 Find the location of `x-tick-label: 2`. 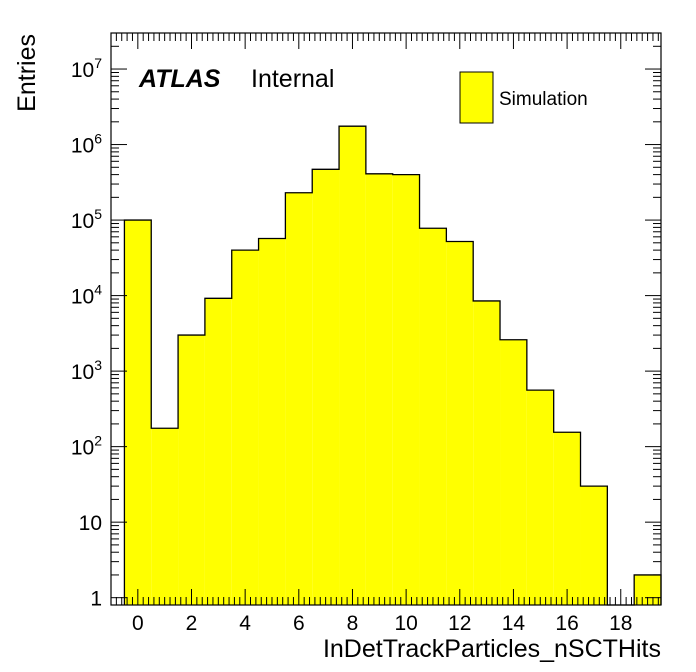

x-tick-label: 2 is located at coordinates (192, 623).